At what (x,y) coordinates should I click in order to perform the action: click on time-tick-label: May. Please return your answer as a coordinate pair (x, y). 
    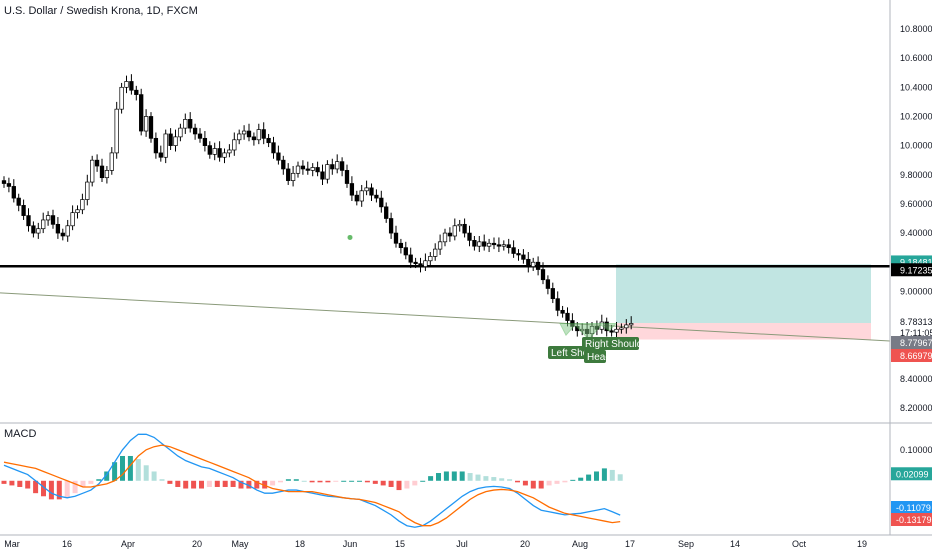
    Looking at the image, I should click on (240, 544).